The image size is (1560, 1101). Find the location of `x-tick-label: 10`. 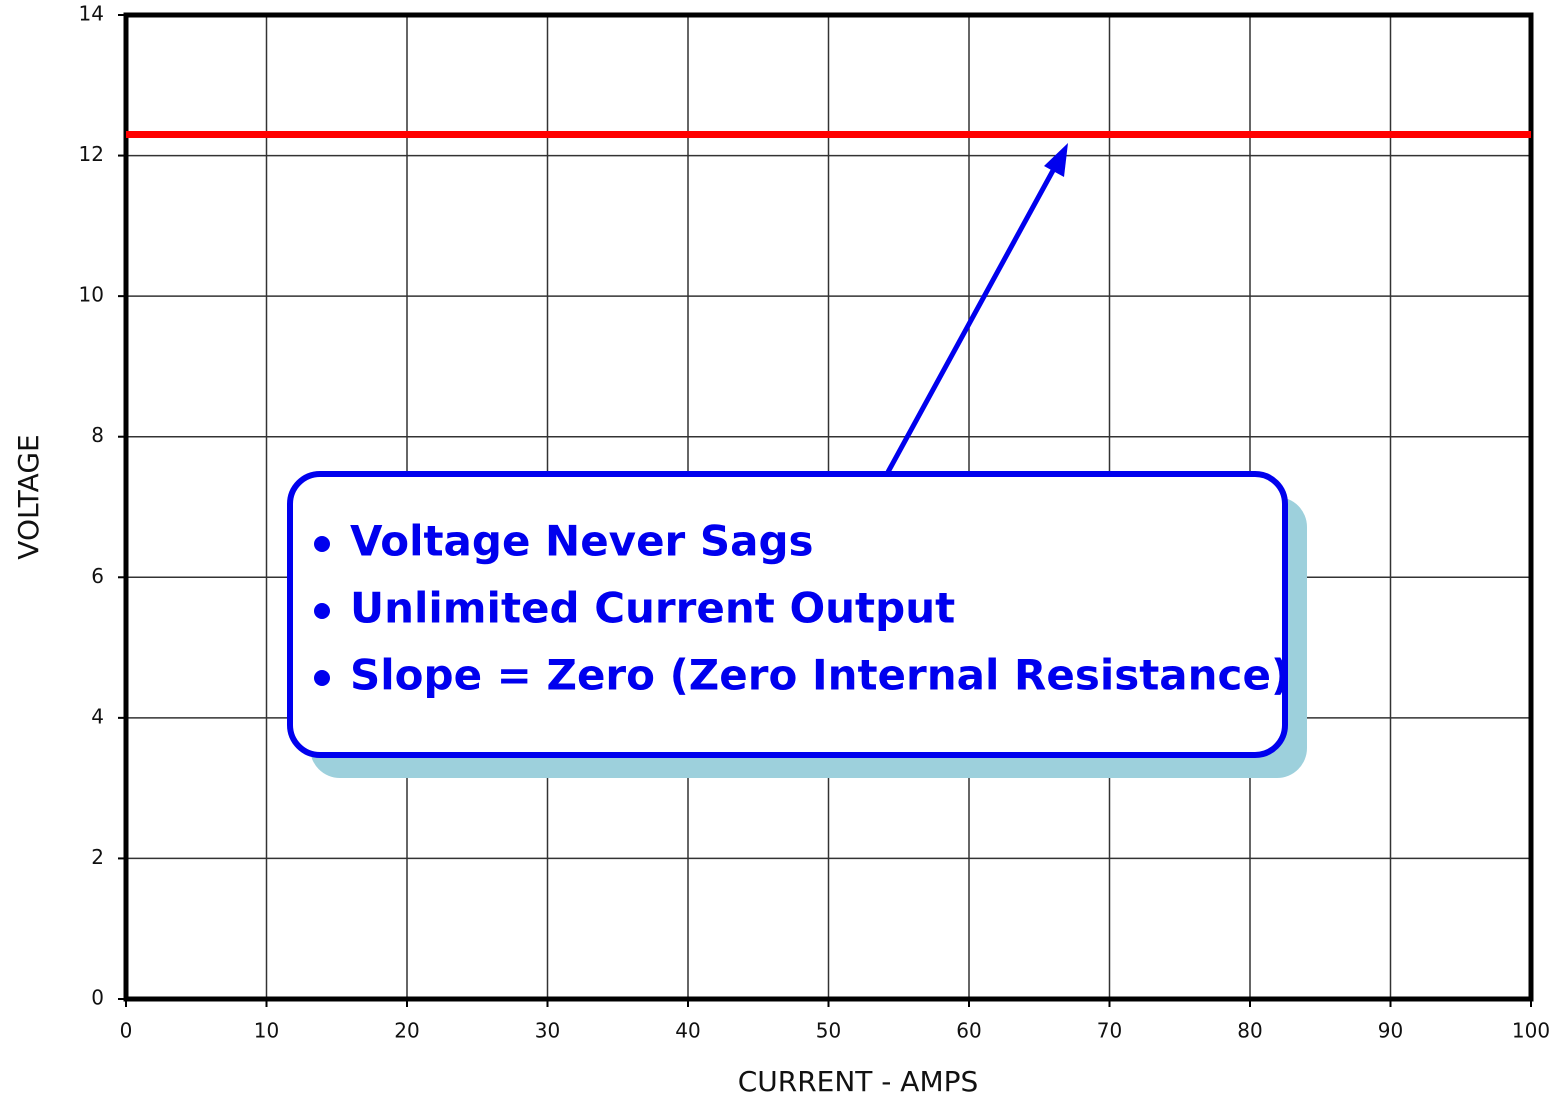

x-tick-label: 10 is located at coordinates (266, 1031).